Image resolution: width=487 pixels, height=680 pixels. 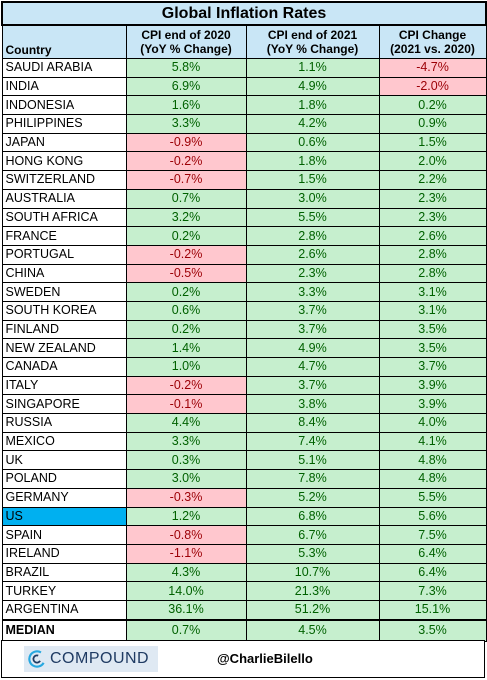 What do you see at coordinates (432, 497) in the screenshot?
I see `cpi-change-cell: 5.5%` at bounding box center [432, 497].